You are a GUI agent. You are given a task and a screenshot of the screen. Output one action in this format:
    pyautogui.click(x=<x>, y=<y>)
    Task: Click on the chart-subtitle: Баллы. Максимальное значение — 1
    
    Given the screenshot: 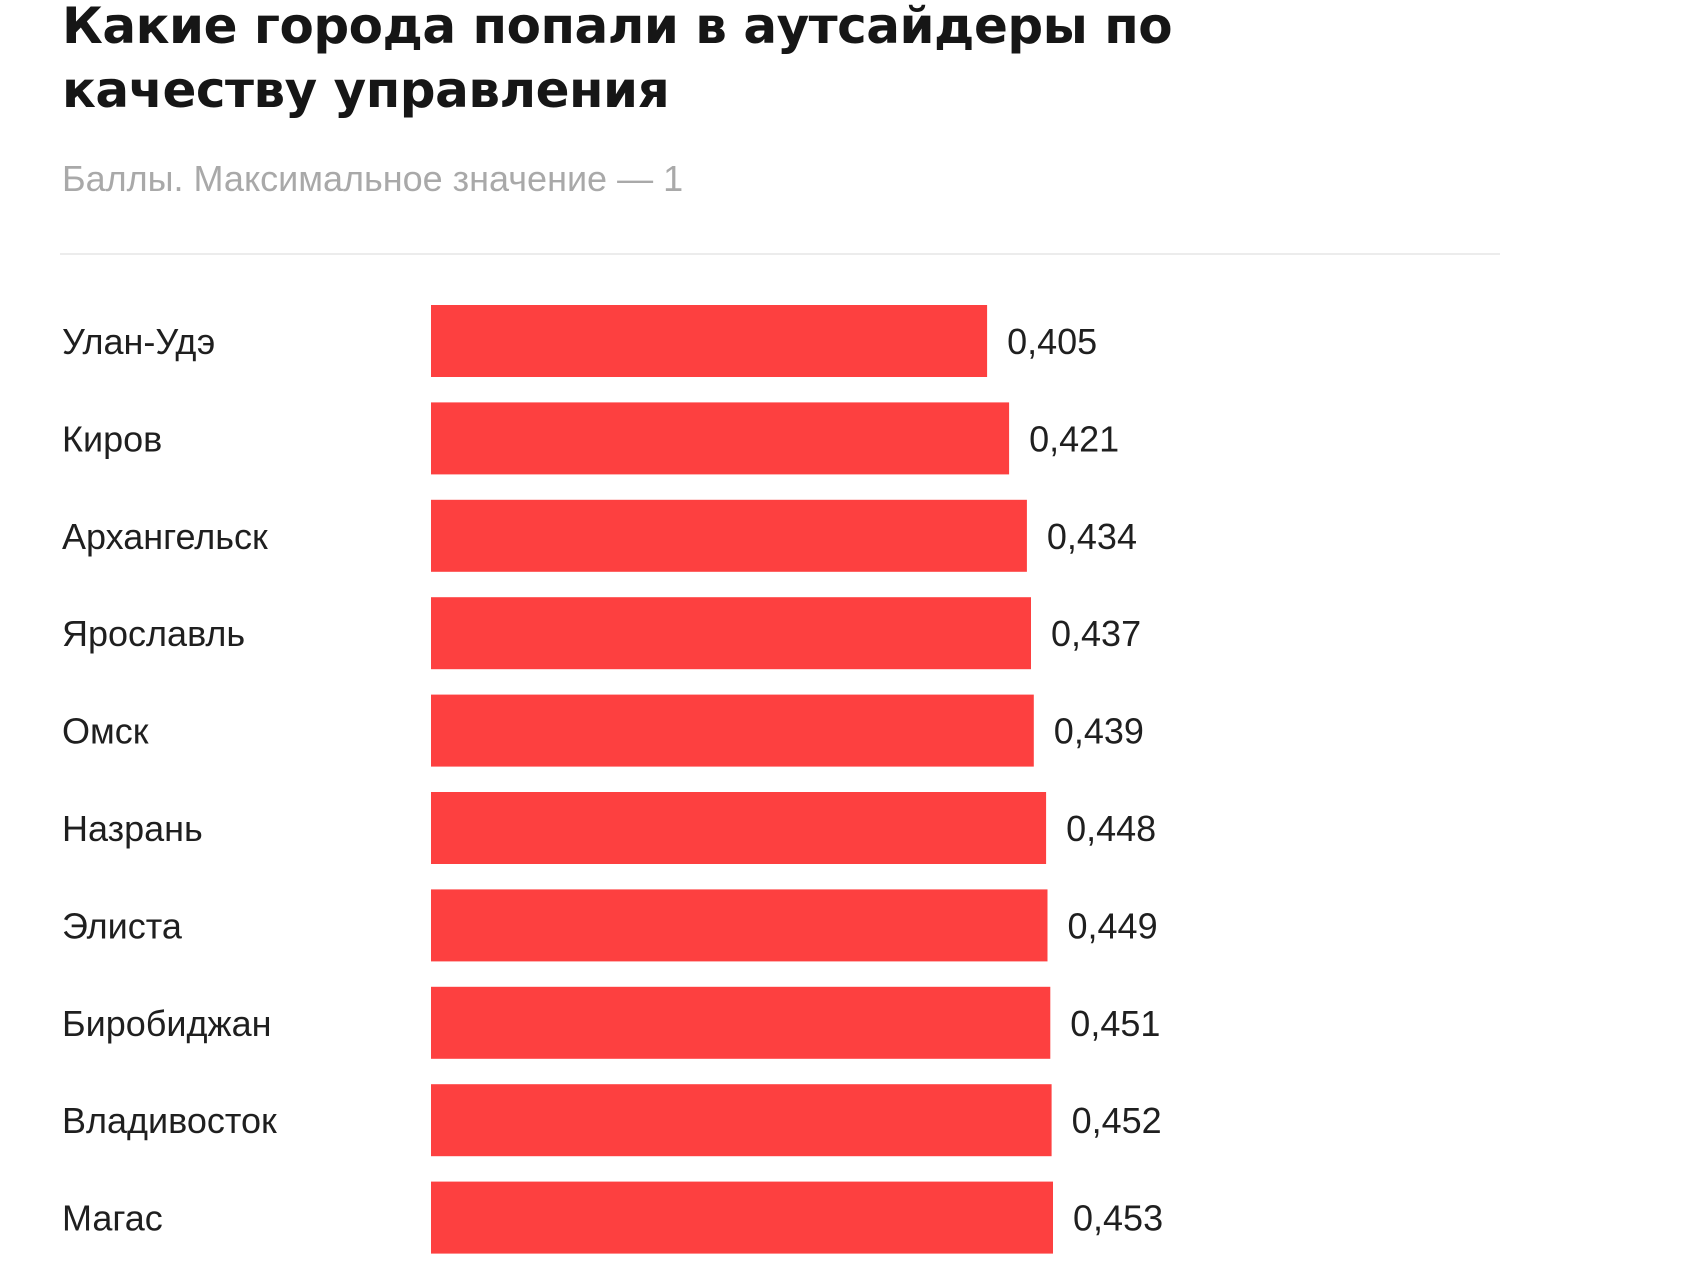 What is the action you would take?
    pyautogui.click(x=373, y=178)
    